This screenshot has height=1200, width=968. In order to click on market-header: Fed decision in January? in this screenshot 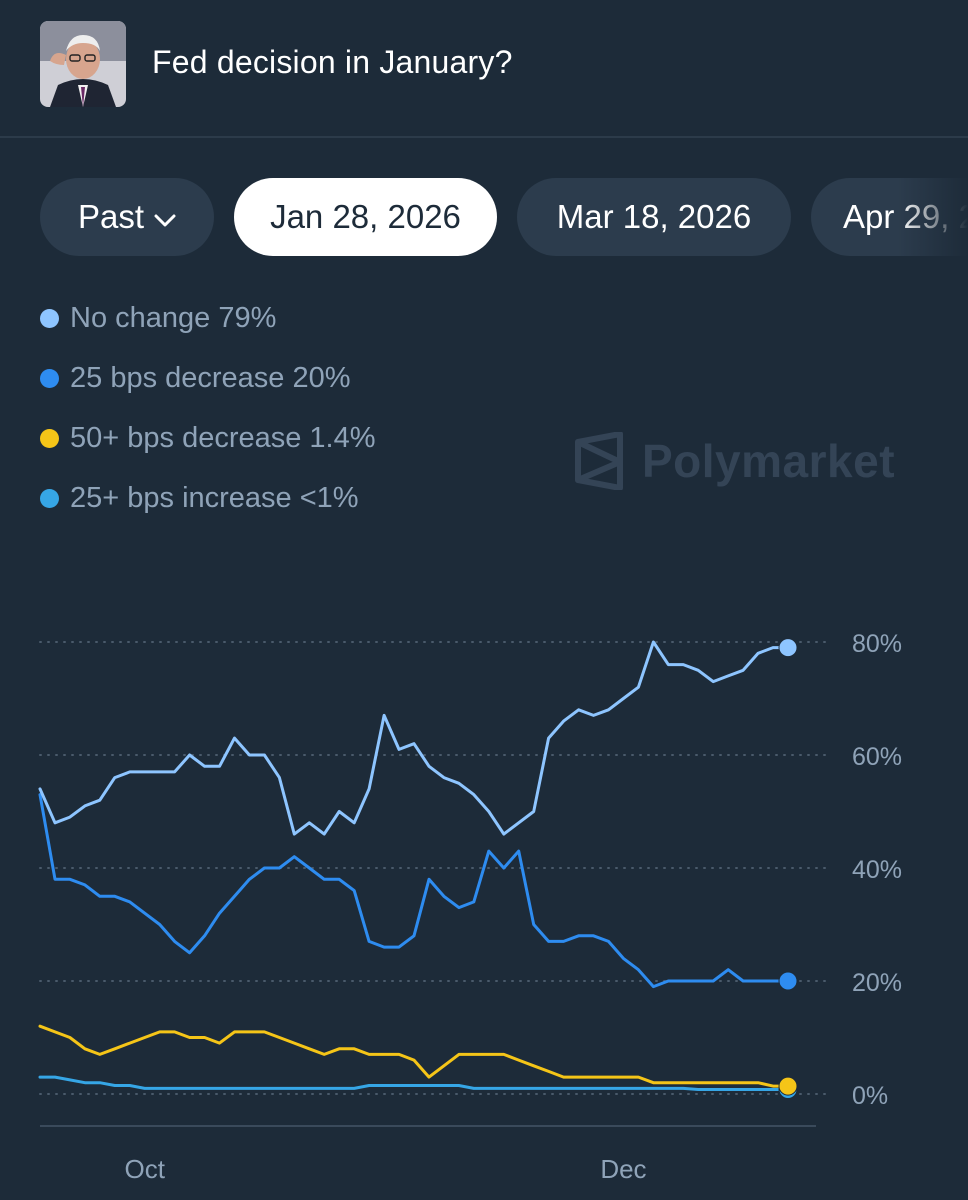, I will do `click(484, 69)`.